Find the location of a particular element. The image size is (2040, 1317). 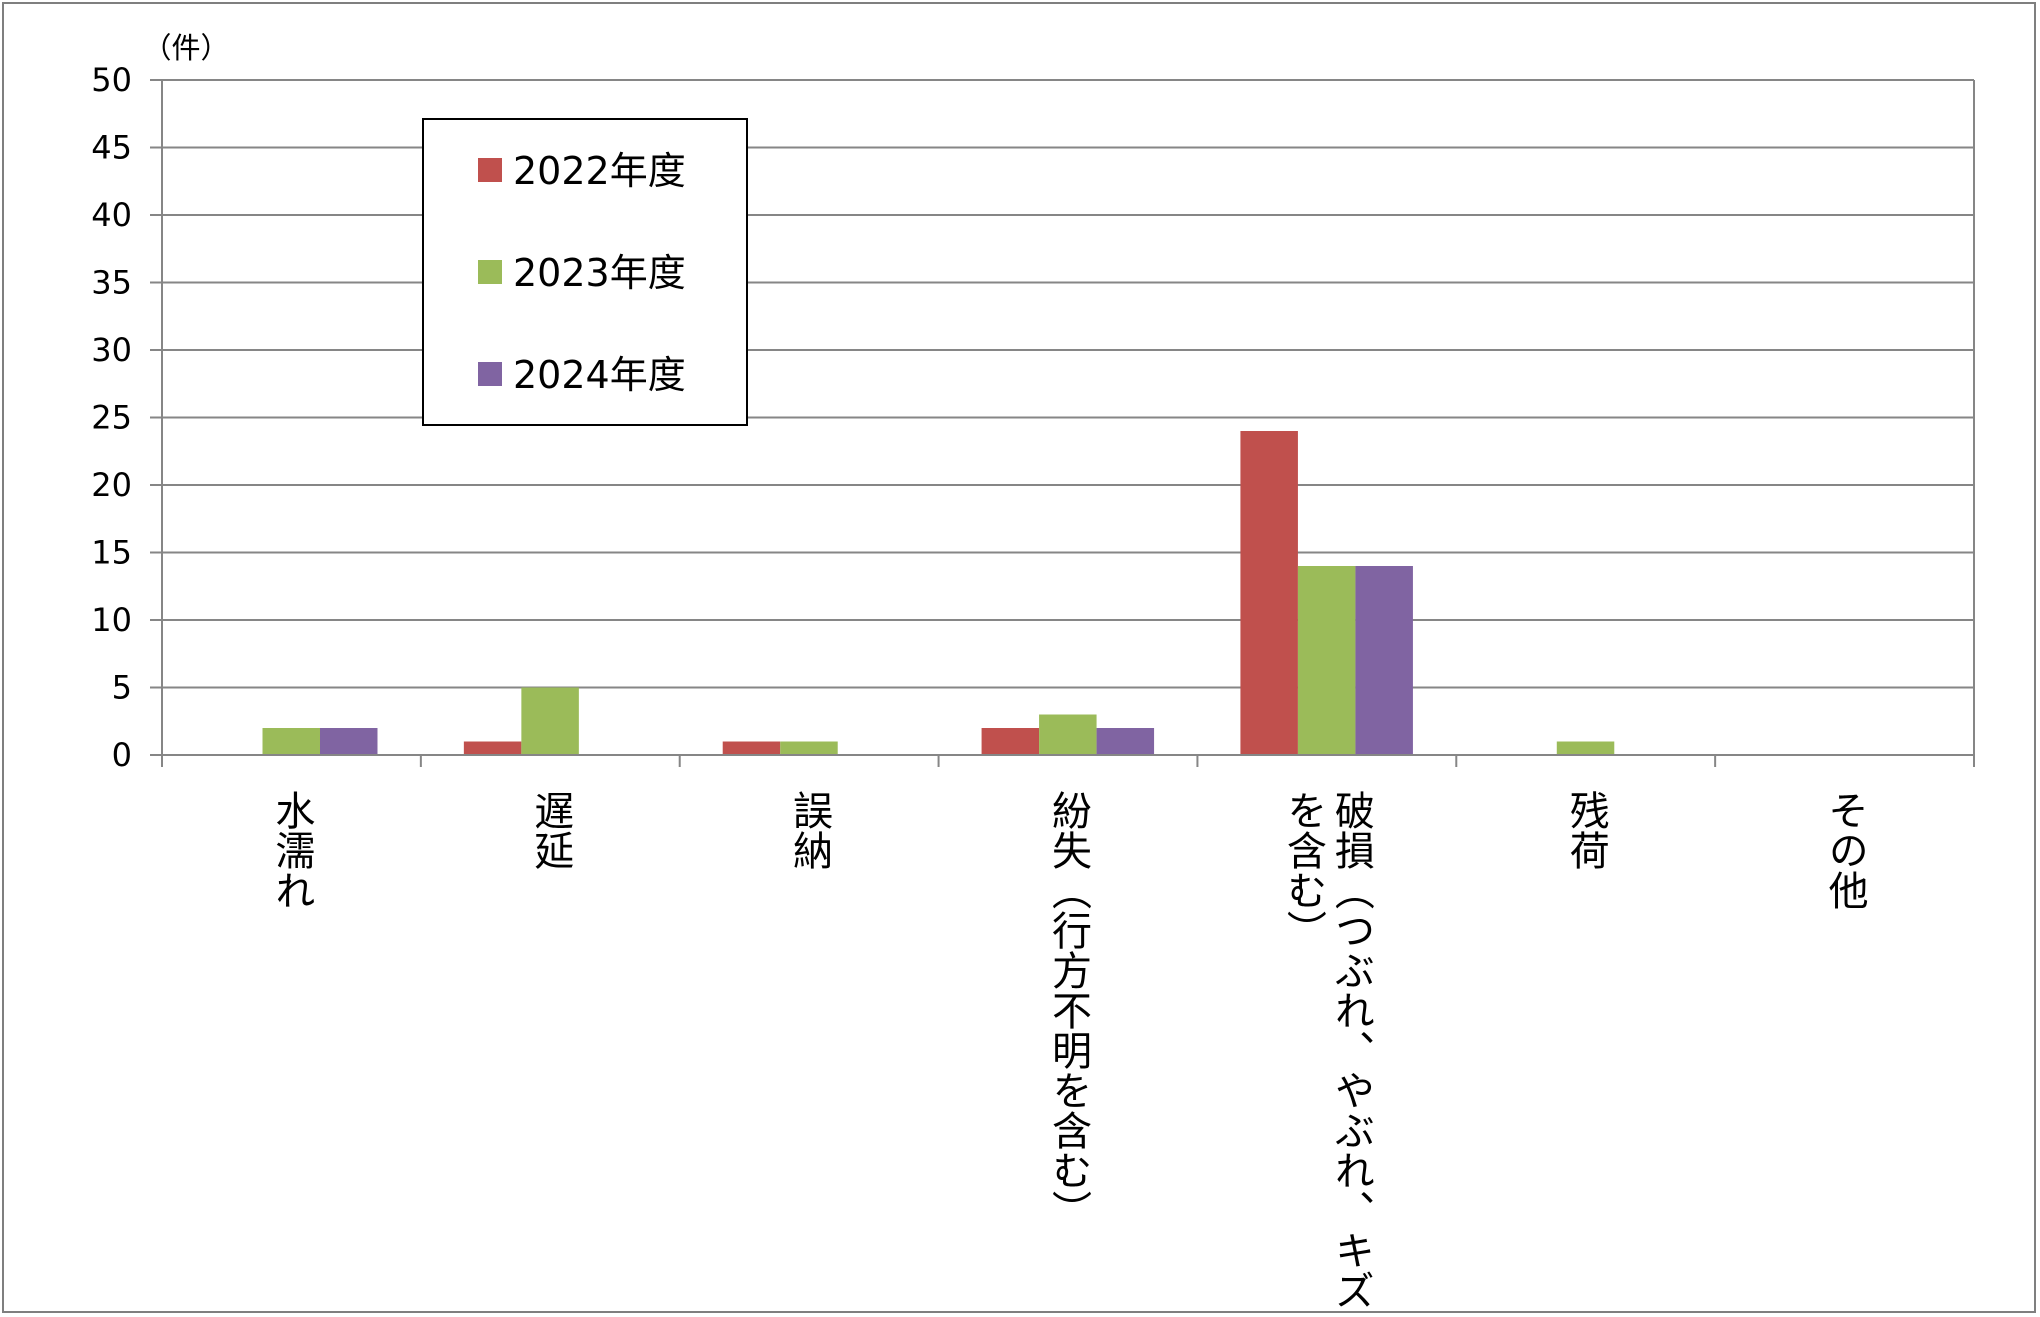

x-category-label: 残荷 is located at coordinates (1586, 830).